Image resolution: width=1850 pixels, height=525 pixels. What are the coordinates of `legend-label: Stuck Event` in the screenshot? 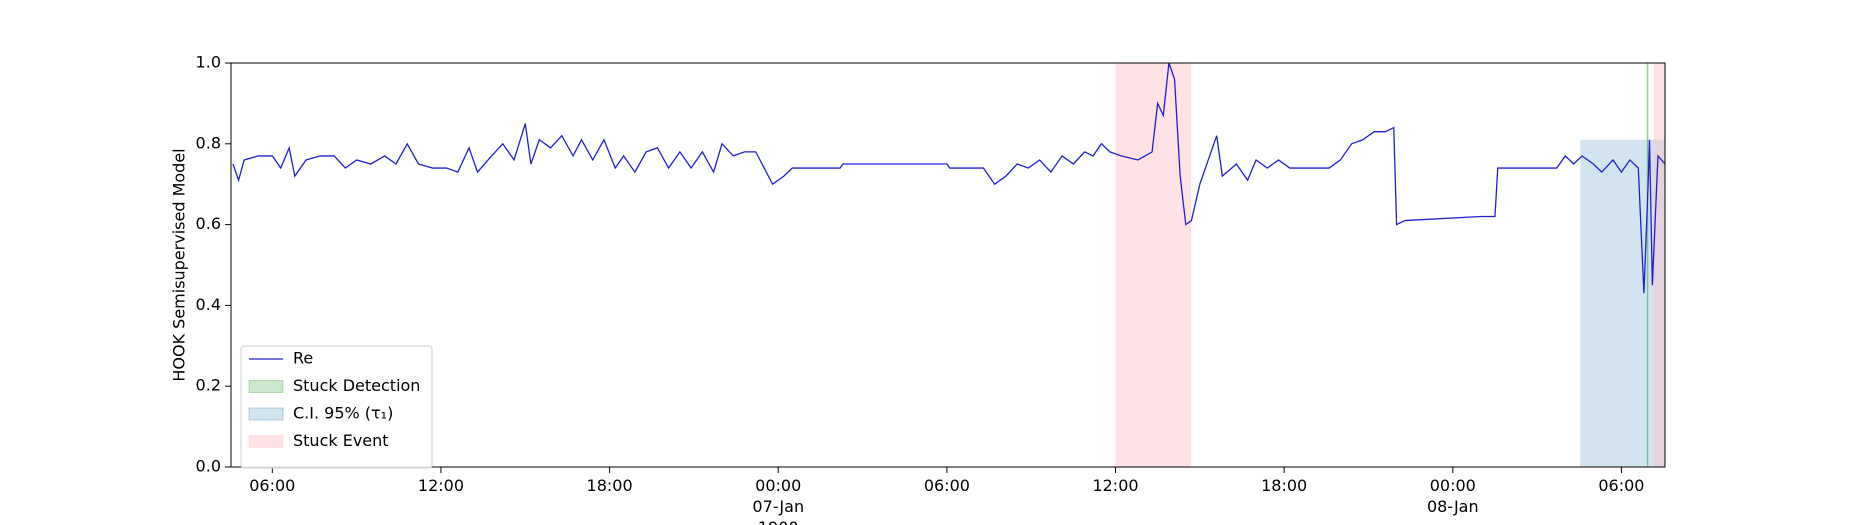 It's located at (341, 440).